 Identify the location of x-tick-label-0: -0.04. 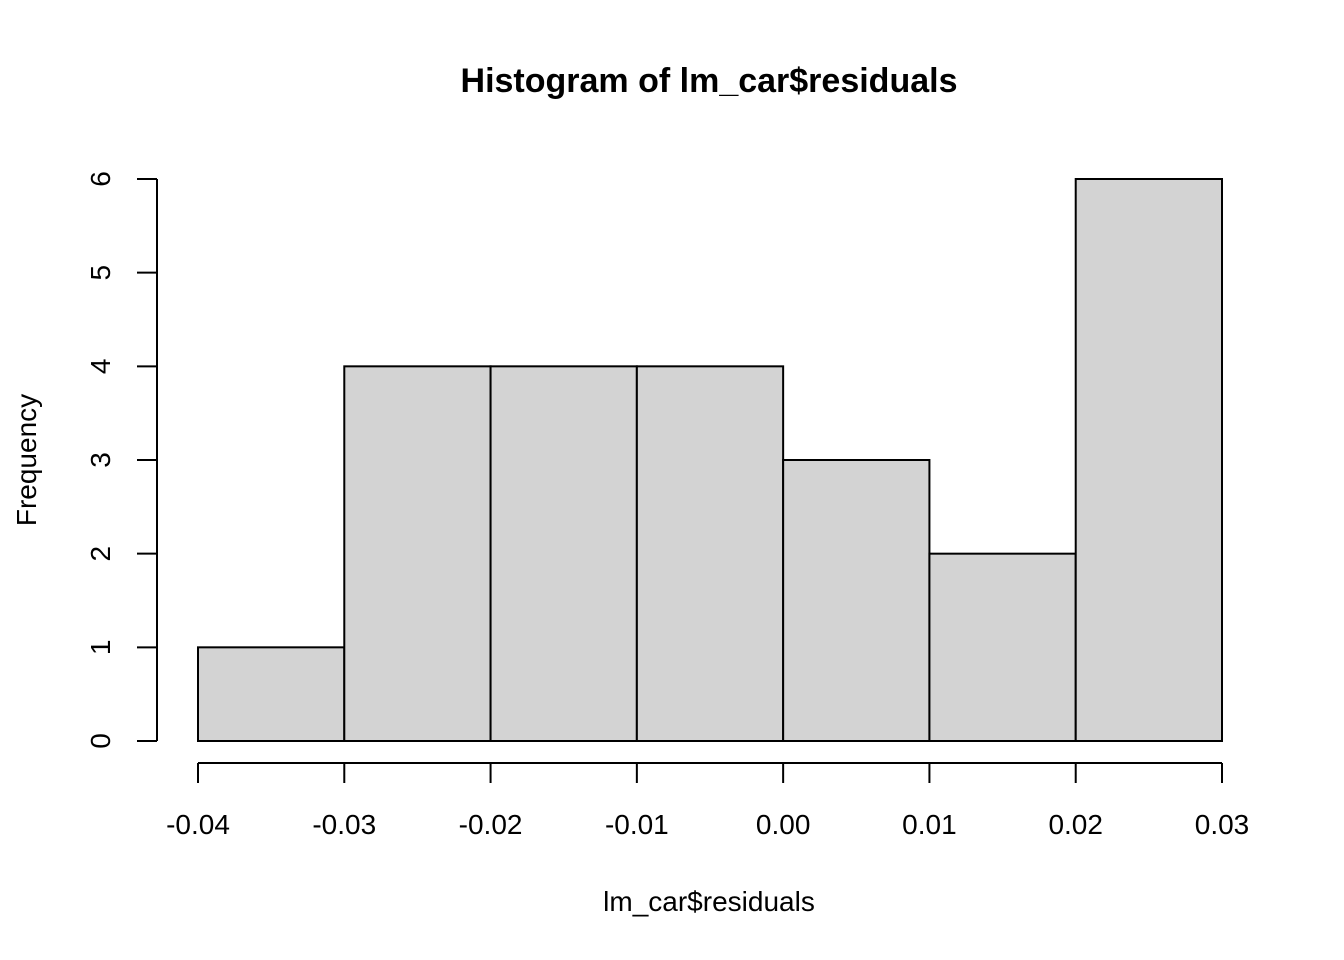
(198, 824).